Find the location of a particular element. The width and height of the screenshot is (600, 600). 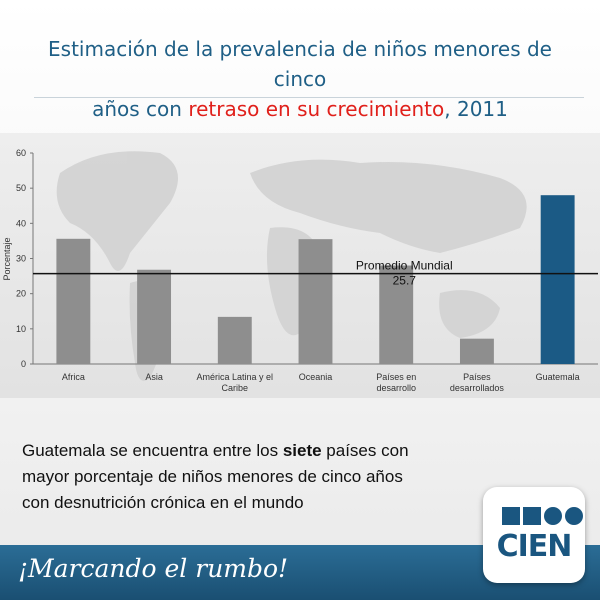

x-tick-label: Africa is located at coordinates (73, 377).